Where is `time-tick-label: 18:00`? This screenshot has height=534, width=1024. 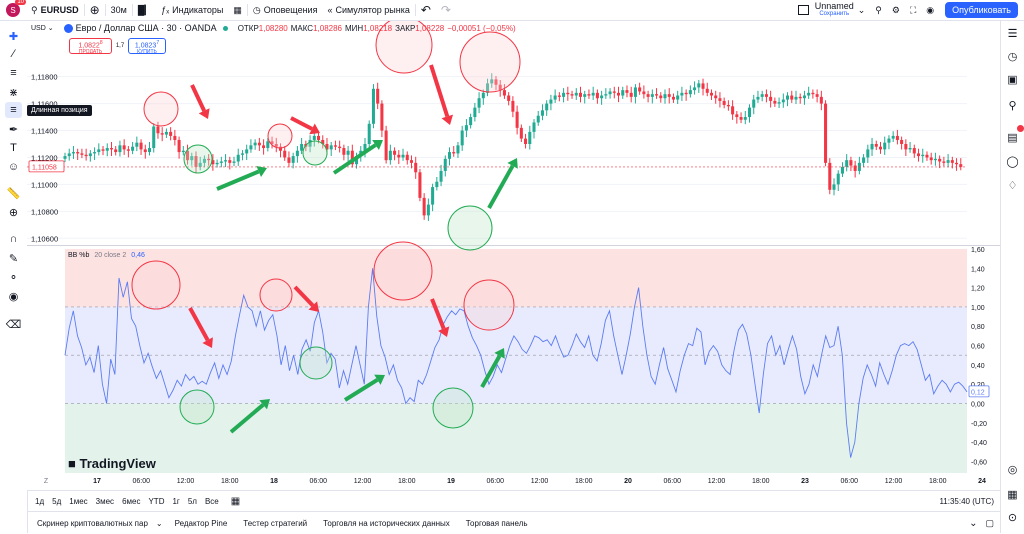
time-tick-label: 18:00 is located at coordinates (584, 481).